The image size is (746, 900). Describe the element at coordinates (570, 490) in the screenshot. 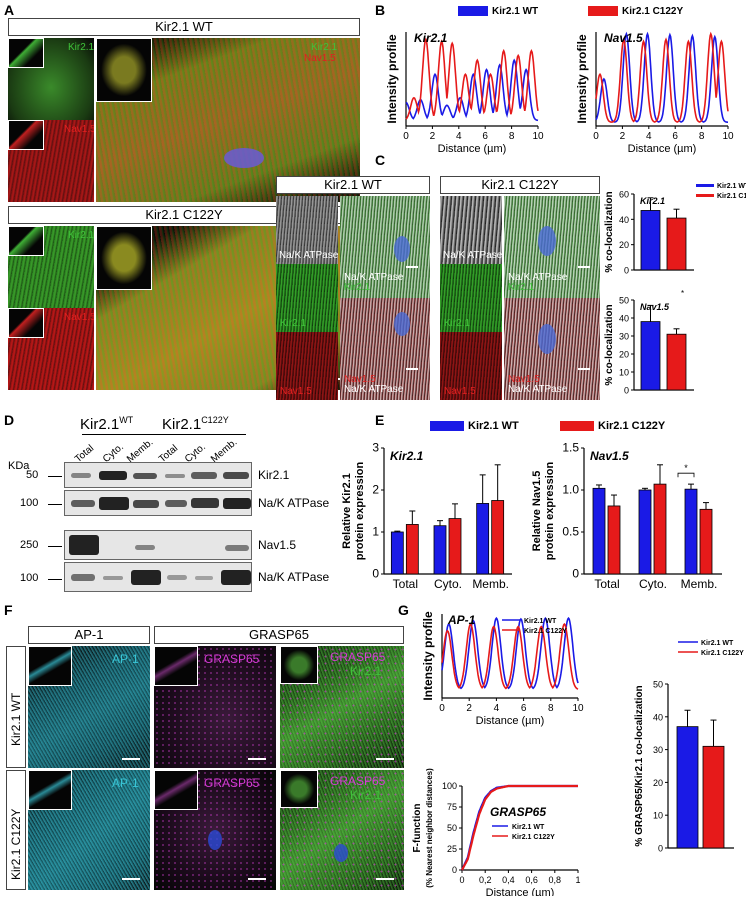

I see `y-tick-label: 1.0` at that location.